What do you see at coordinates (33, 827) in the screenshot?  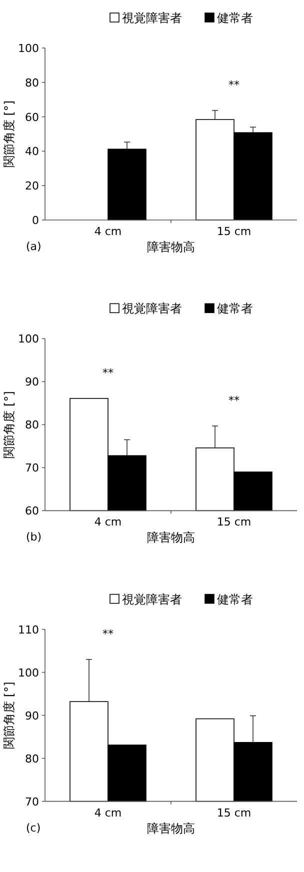 I see `text: (c)` at bounding box center [33, 827].